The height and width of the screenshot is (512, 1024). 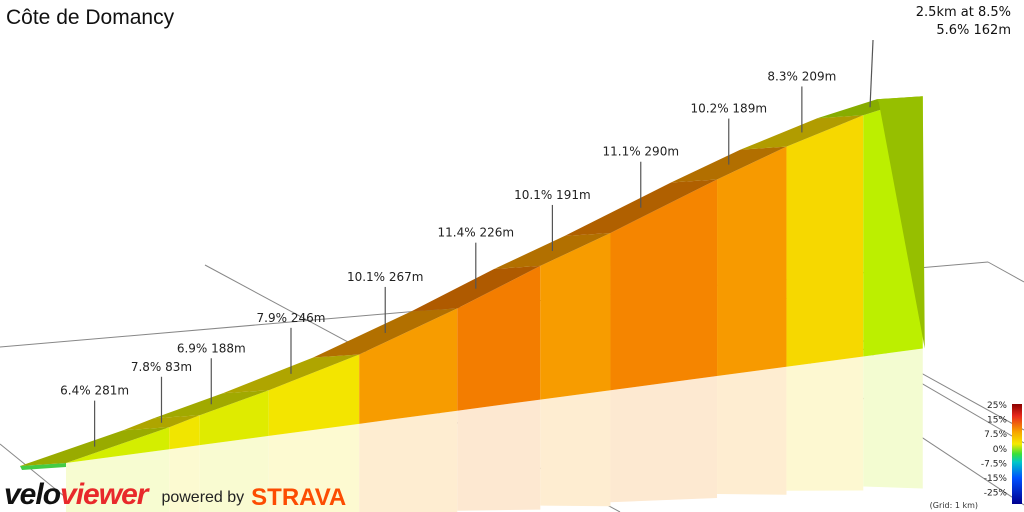 What do you see at coordinates (299, 497) in the screenshot?
I see `strava-logo: STRAVA` at bounding box center [299, 497].